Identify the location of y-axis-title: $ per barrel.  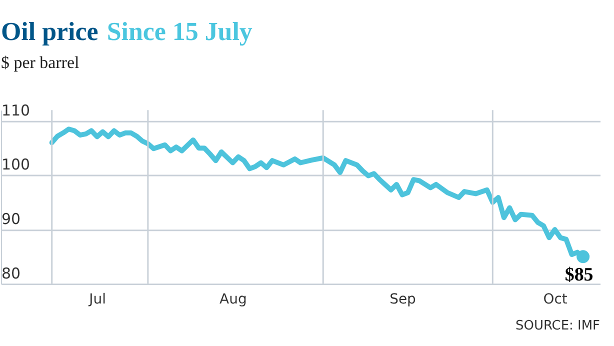
(40, 62).